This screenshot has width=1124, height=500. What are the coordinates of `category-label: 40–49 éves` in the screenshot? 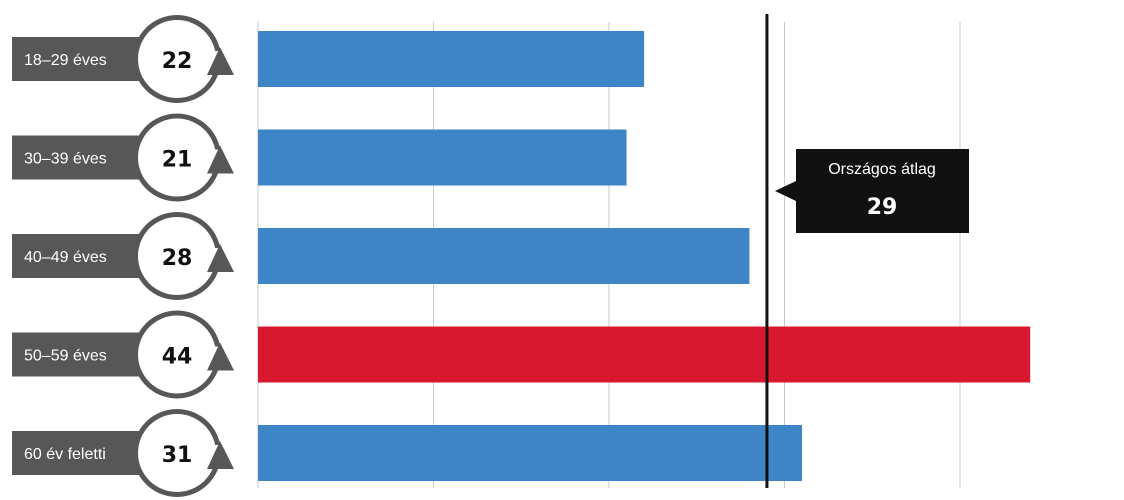 It's located at (65, 257).